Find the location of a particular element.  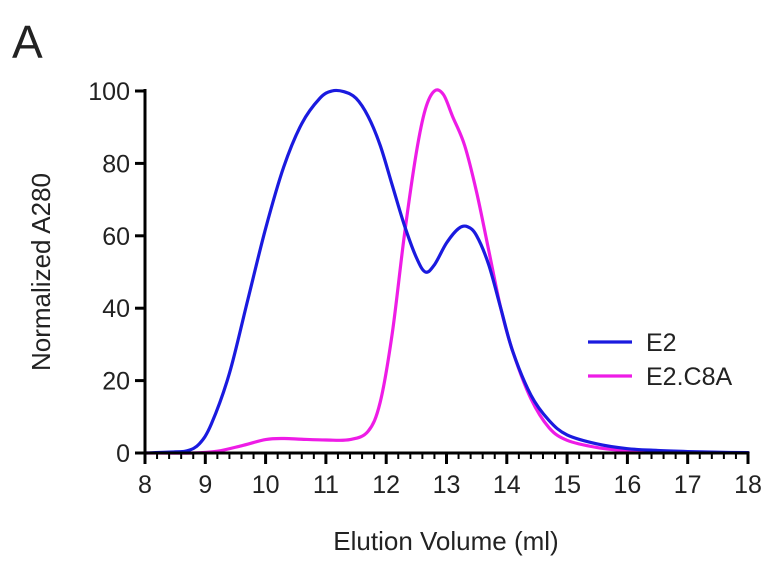

x-tick-label: 18 is located at coordinates (748, 485).